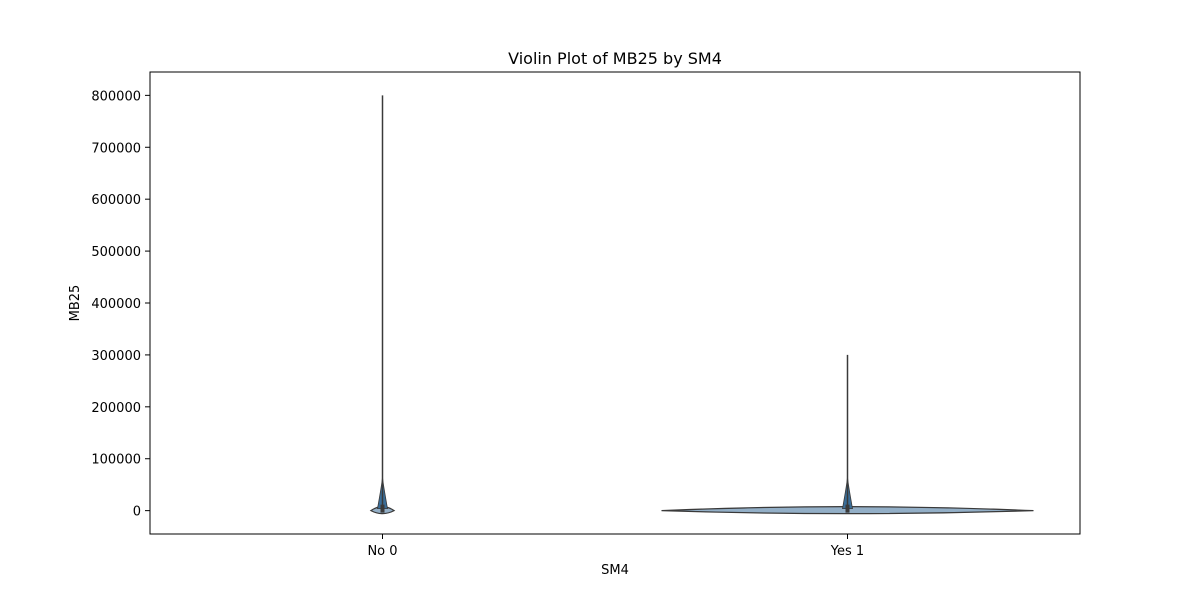 The width and height of the screenshot is (1200, 600). I want to click on y-tick-label: 300000, so click(116, 356).